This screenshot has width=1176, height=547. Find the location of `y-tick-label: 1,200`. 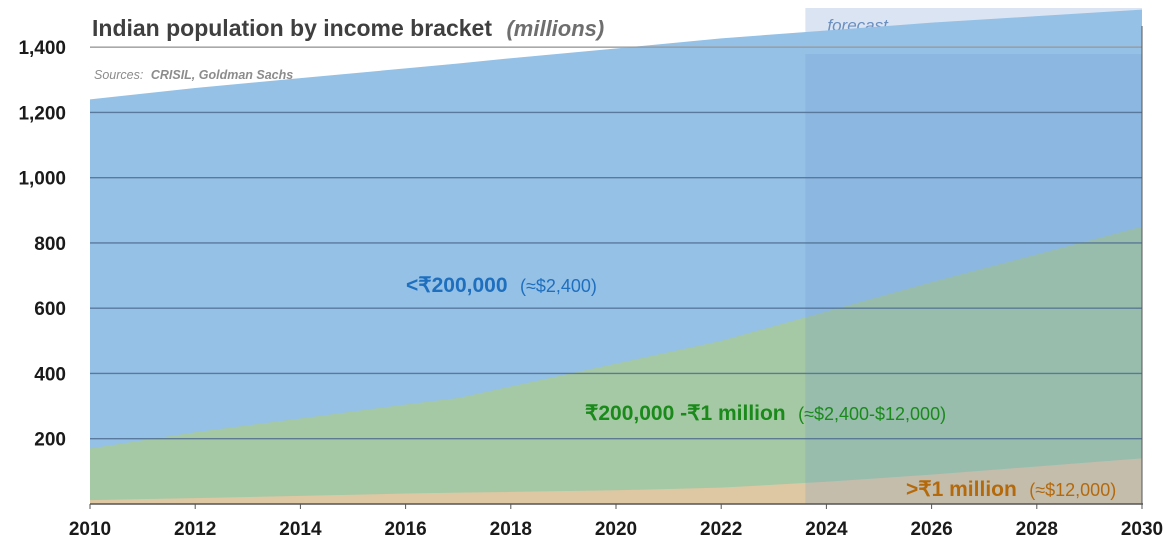

y-tick-label: 1,200 is located at coordinates (42, 113).